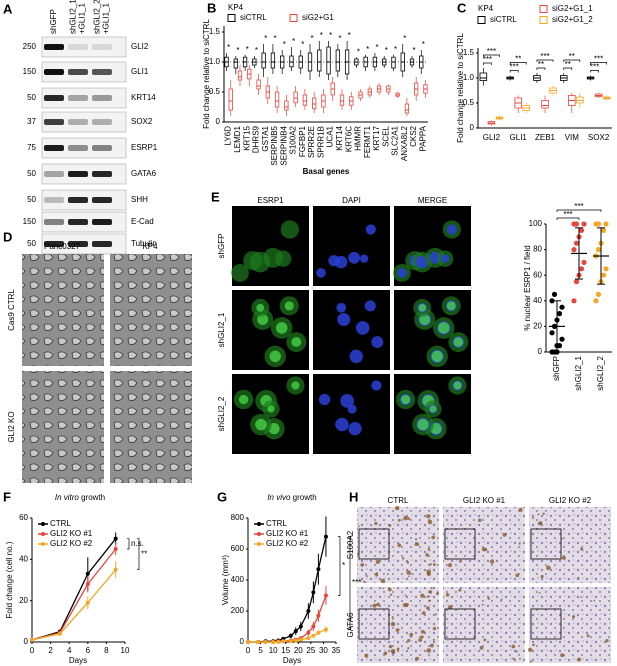 The height and width of the screenshot is (666, 617). What do you see at coordinates (572, 8) in the screenshot?
I see `legend-label: siG2+G1_1` at bounding box center [572, 8].